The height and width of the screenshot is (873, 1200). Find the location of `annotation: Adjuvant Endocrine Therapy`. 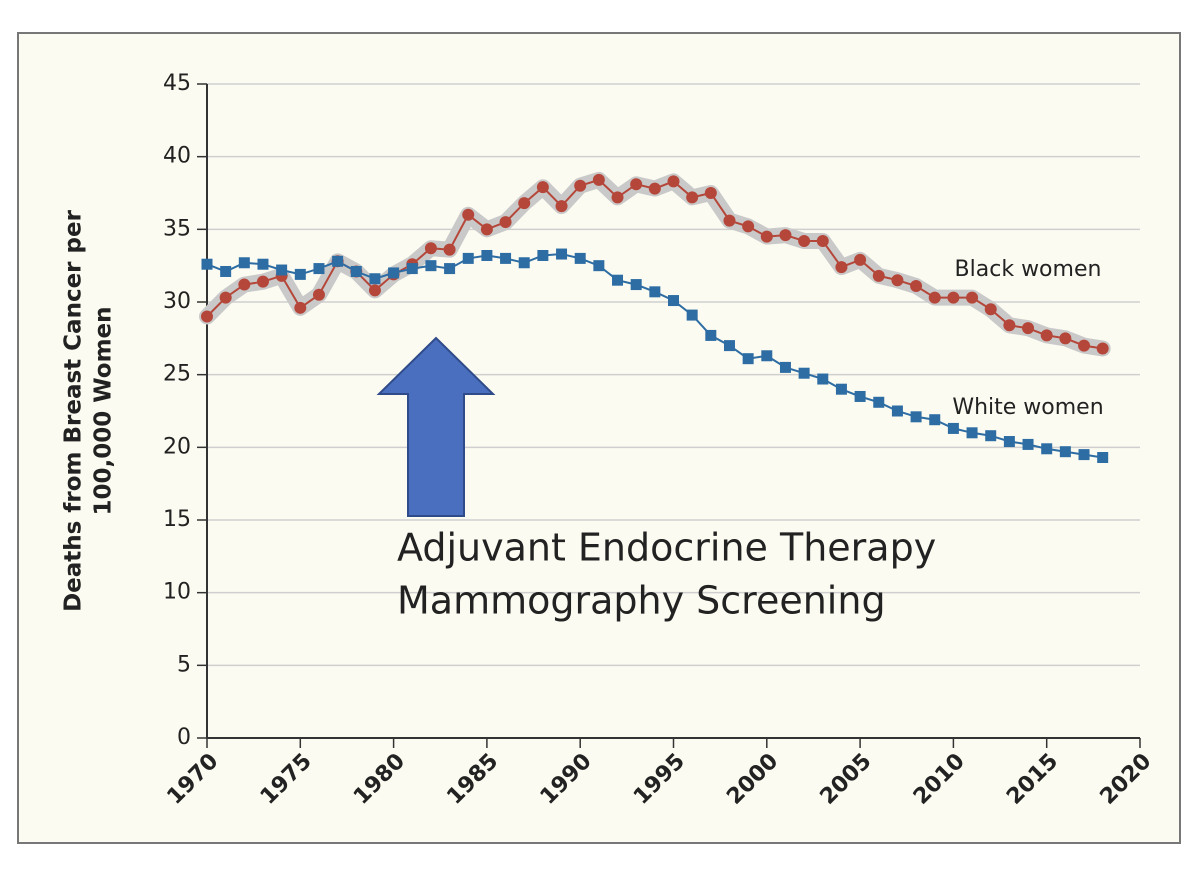

annotation: Adjuvant Endocrine Therapy is located at coordinates (666, 548).